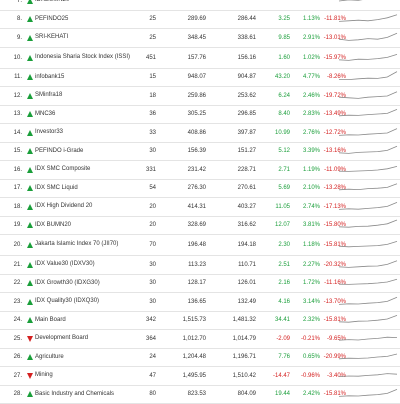  Describe the element at coordinates (145, 20) in the screenshot. I see `constituent-count: 25` at that location.